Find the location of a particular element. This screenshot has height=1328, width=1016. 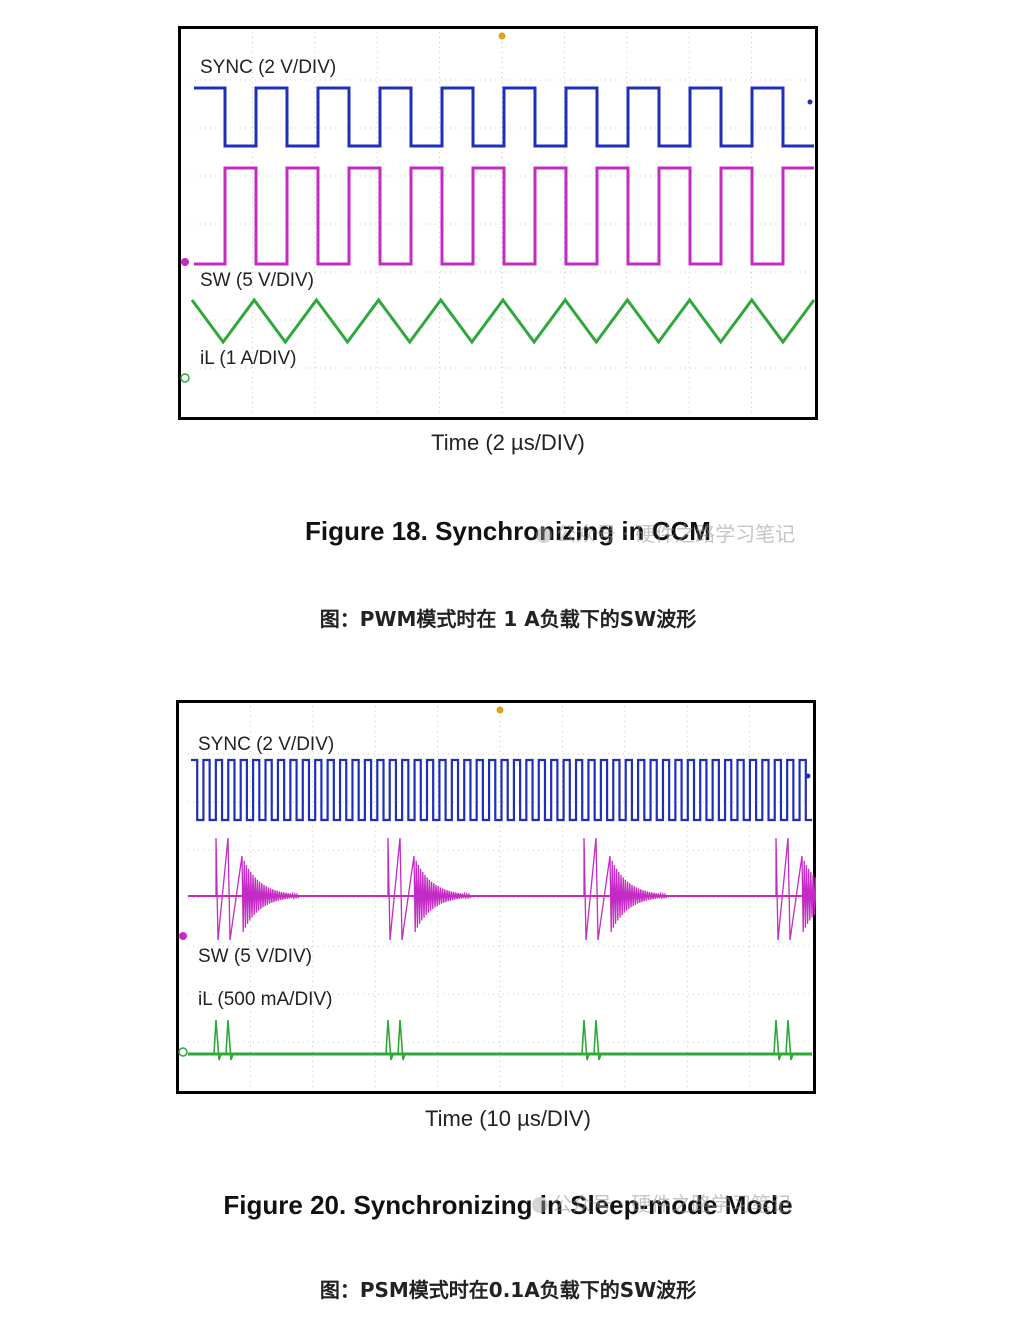

sw-label-2: SW (5 V/DIV) is located at coordinates (255, 956).